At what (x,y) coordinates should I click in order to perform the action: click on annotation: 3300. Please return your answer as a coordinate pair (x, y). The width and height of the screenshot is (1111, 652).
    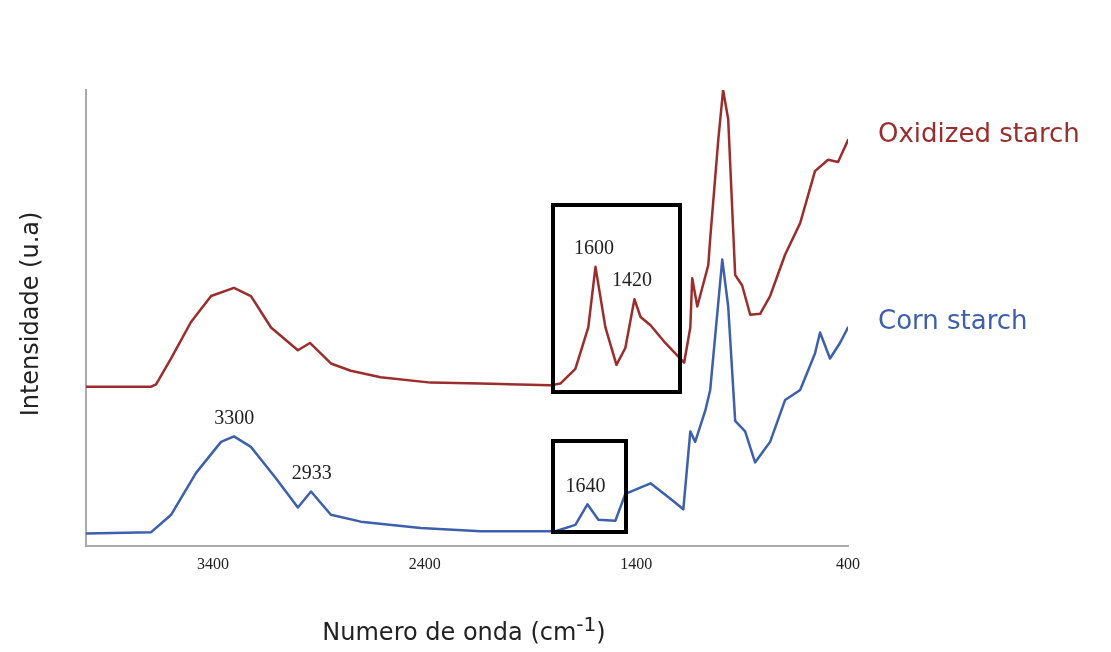
    Looking at the image, I should click on (234, 416).